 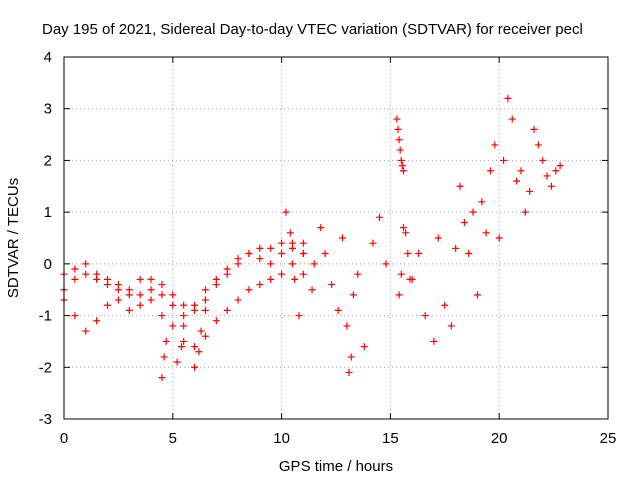 What do you see at coordinates (45, 316) in the screenshot?
I see `y-tick-label: -1` at bounding box center [45, 316].